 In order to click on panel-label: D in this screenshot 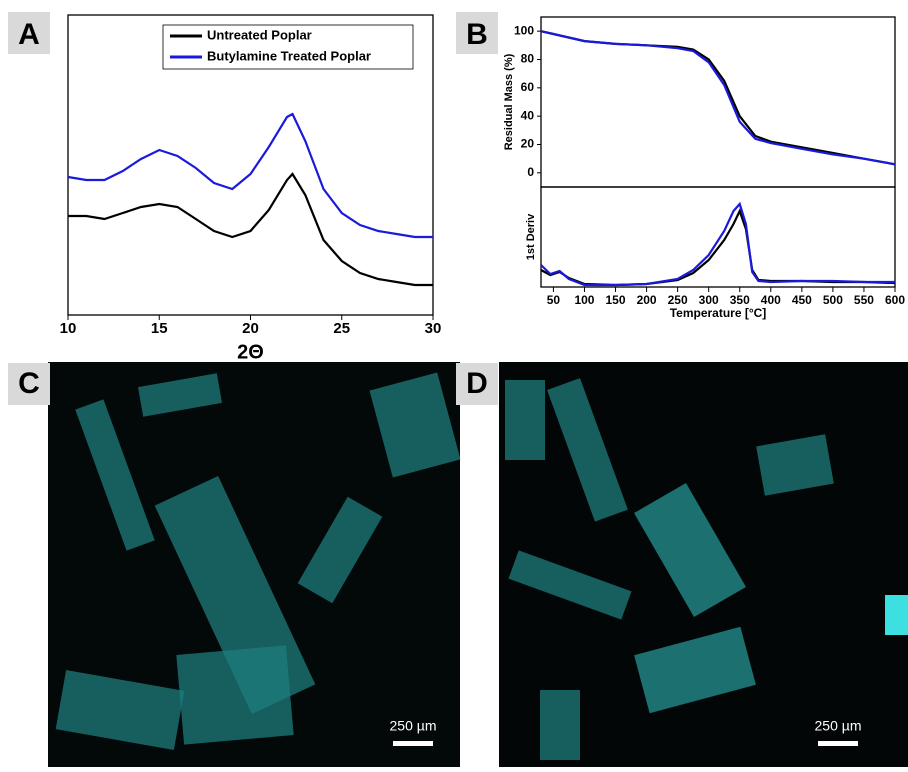, I will do `click(477, 383)`.